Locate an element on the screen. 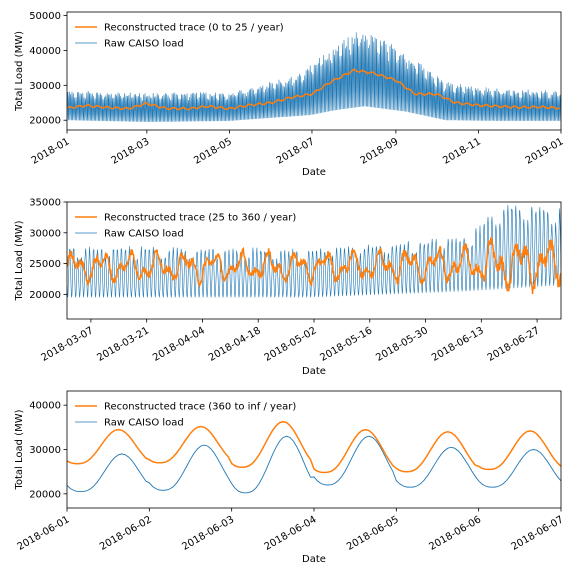 Image resolution: width=576 pixels, height=576 pixels. x-tick-label: 2018-06-06 is located at coordinates (455, 533).